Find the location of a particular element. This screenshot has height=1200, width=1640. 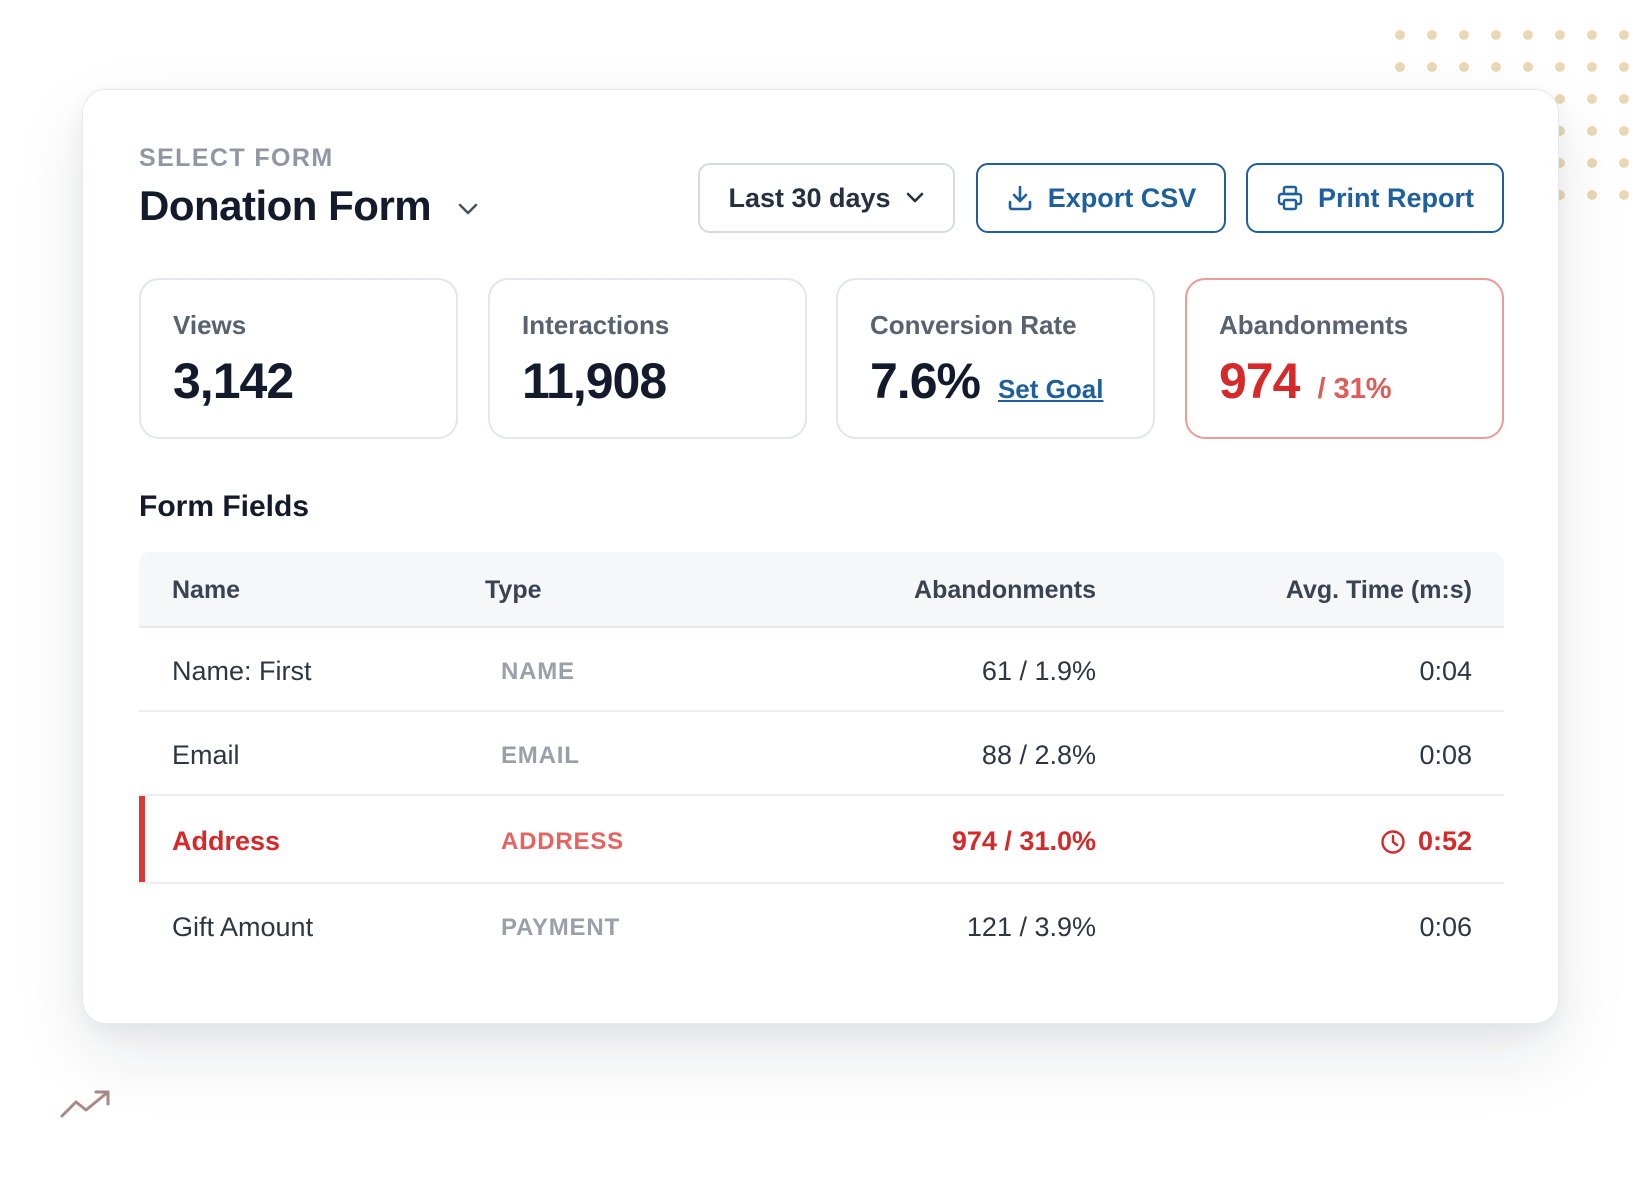

table-row: Email EMAIL 88 / 2.8% 0:08 is located at coordinates (821, 754).